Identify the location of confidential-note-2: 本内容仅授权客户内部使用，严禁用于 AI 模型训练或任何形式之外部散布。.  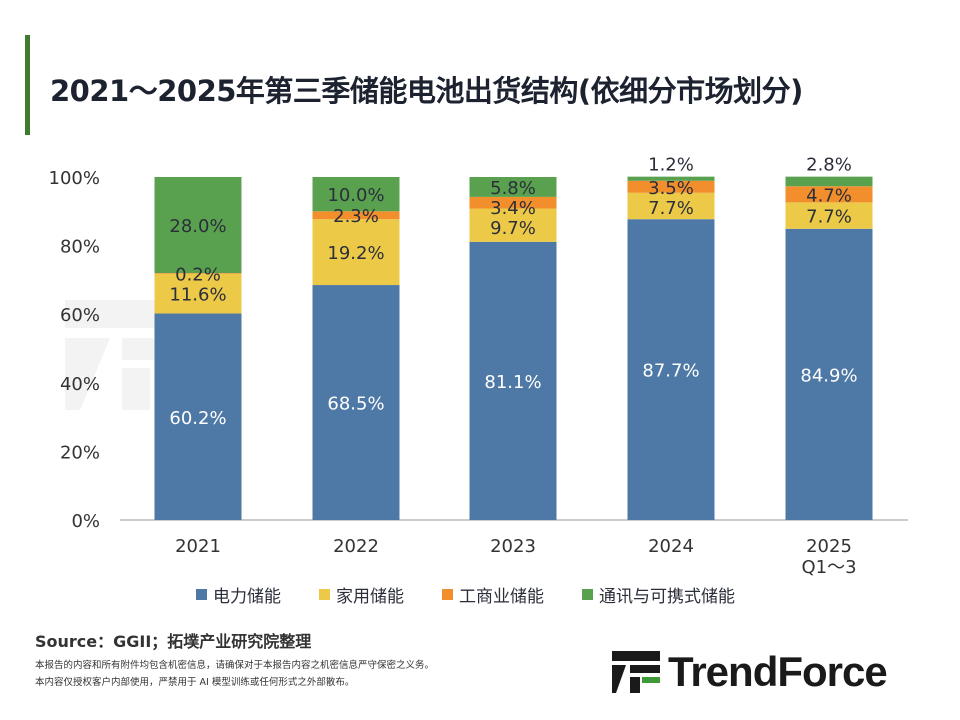
(195, 682).